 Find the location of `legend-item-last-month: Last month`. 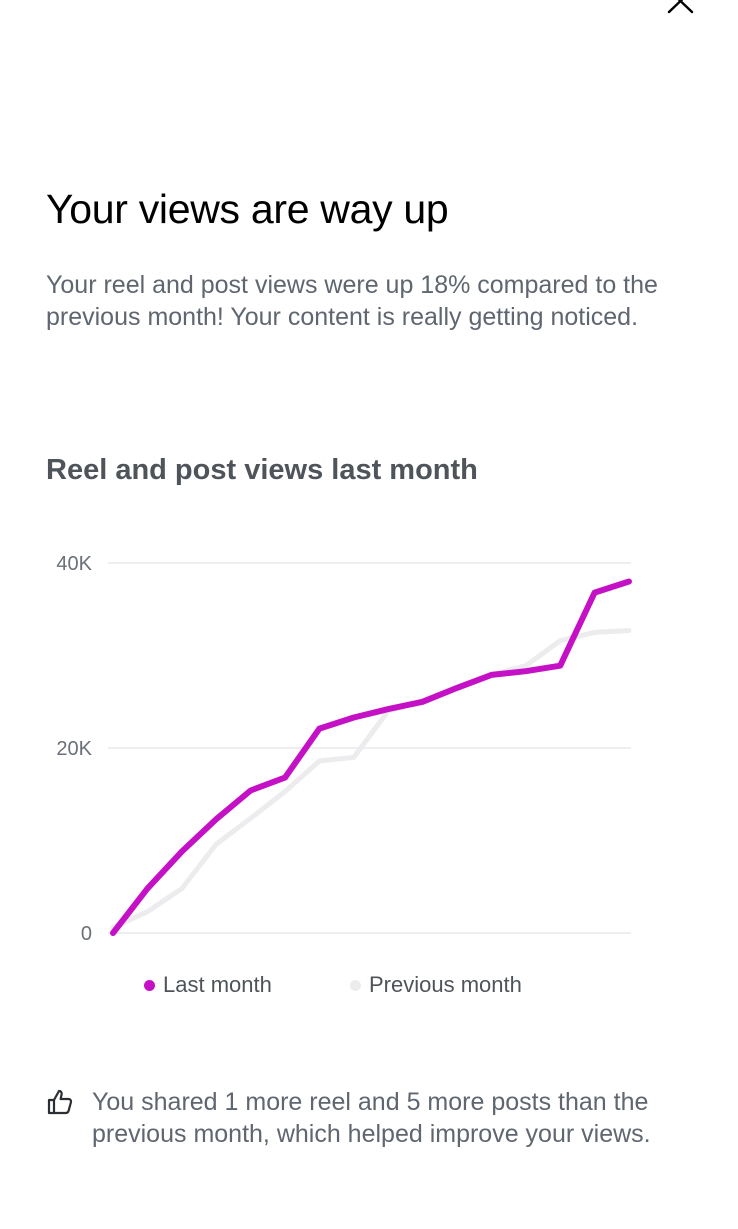

legend-item-last-month: Last month is located at coordinates (208, 985).